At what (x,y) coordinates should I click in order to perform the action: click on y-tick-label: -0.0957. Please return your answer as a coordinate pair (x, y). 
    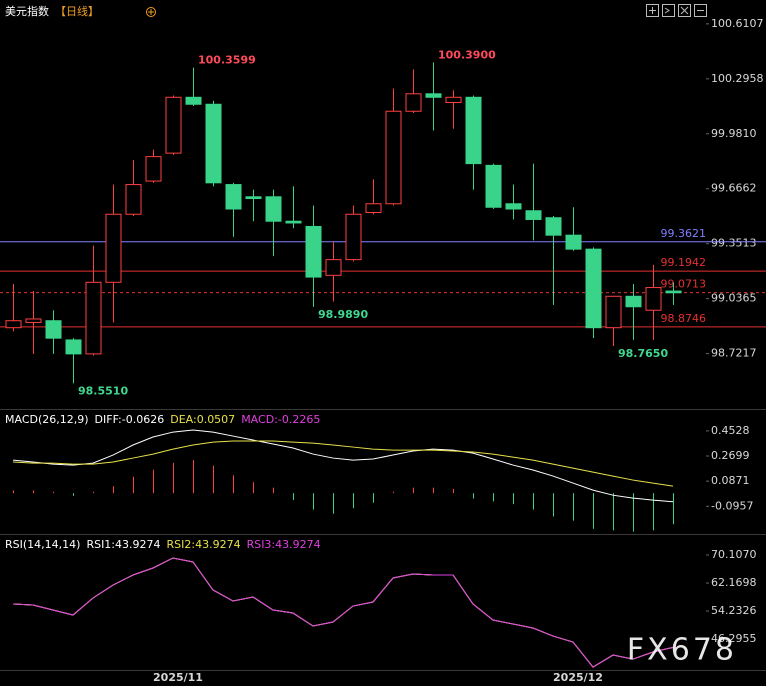
    Looking at the image, I should click on (732, 505).